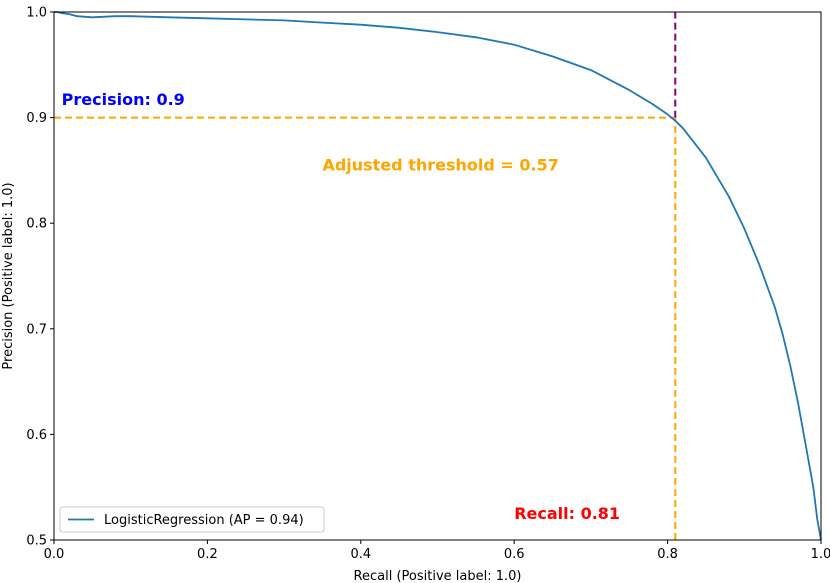  I want to click on x-tick-label: 0.4, so click(360, 554).